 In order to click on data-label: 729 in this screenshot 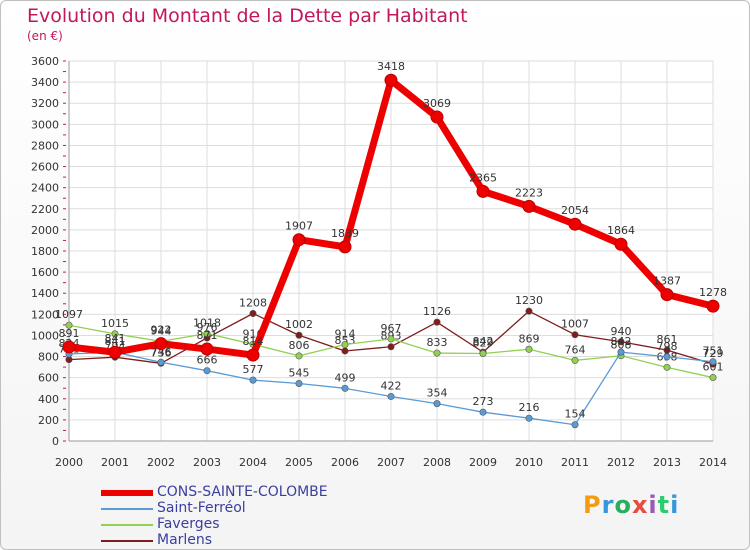, I will do `click(713, 353)`.